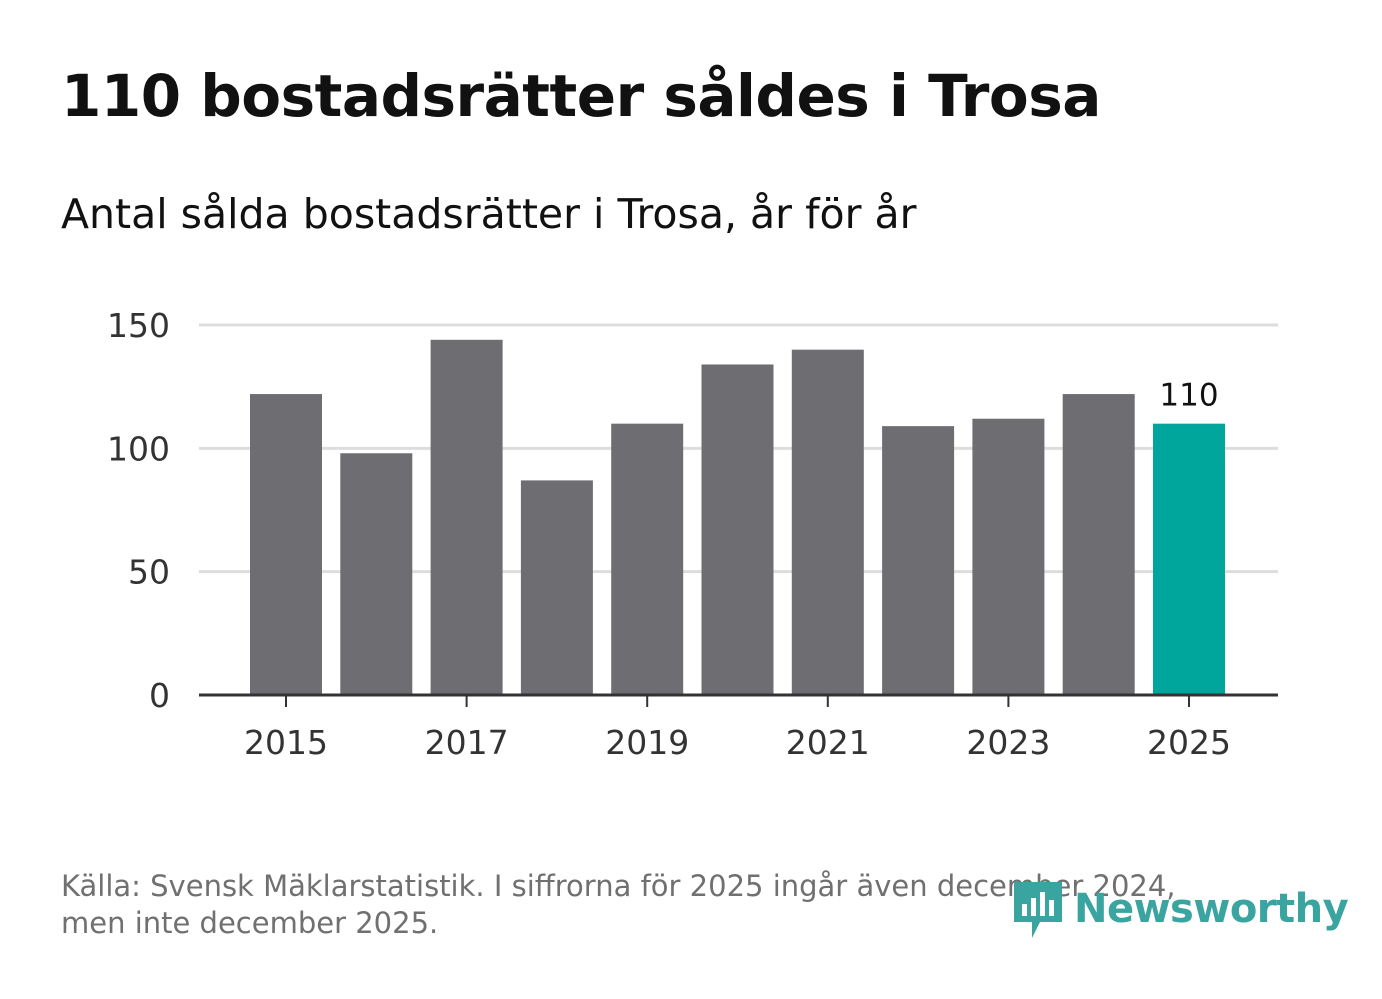 Image resolution: width=1382 pixels, height=999 pixels. Describe the element at coordinates (286, 742) in the screenshot. I see `x-tick-label-2015: 2015` at that location.